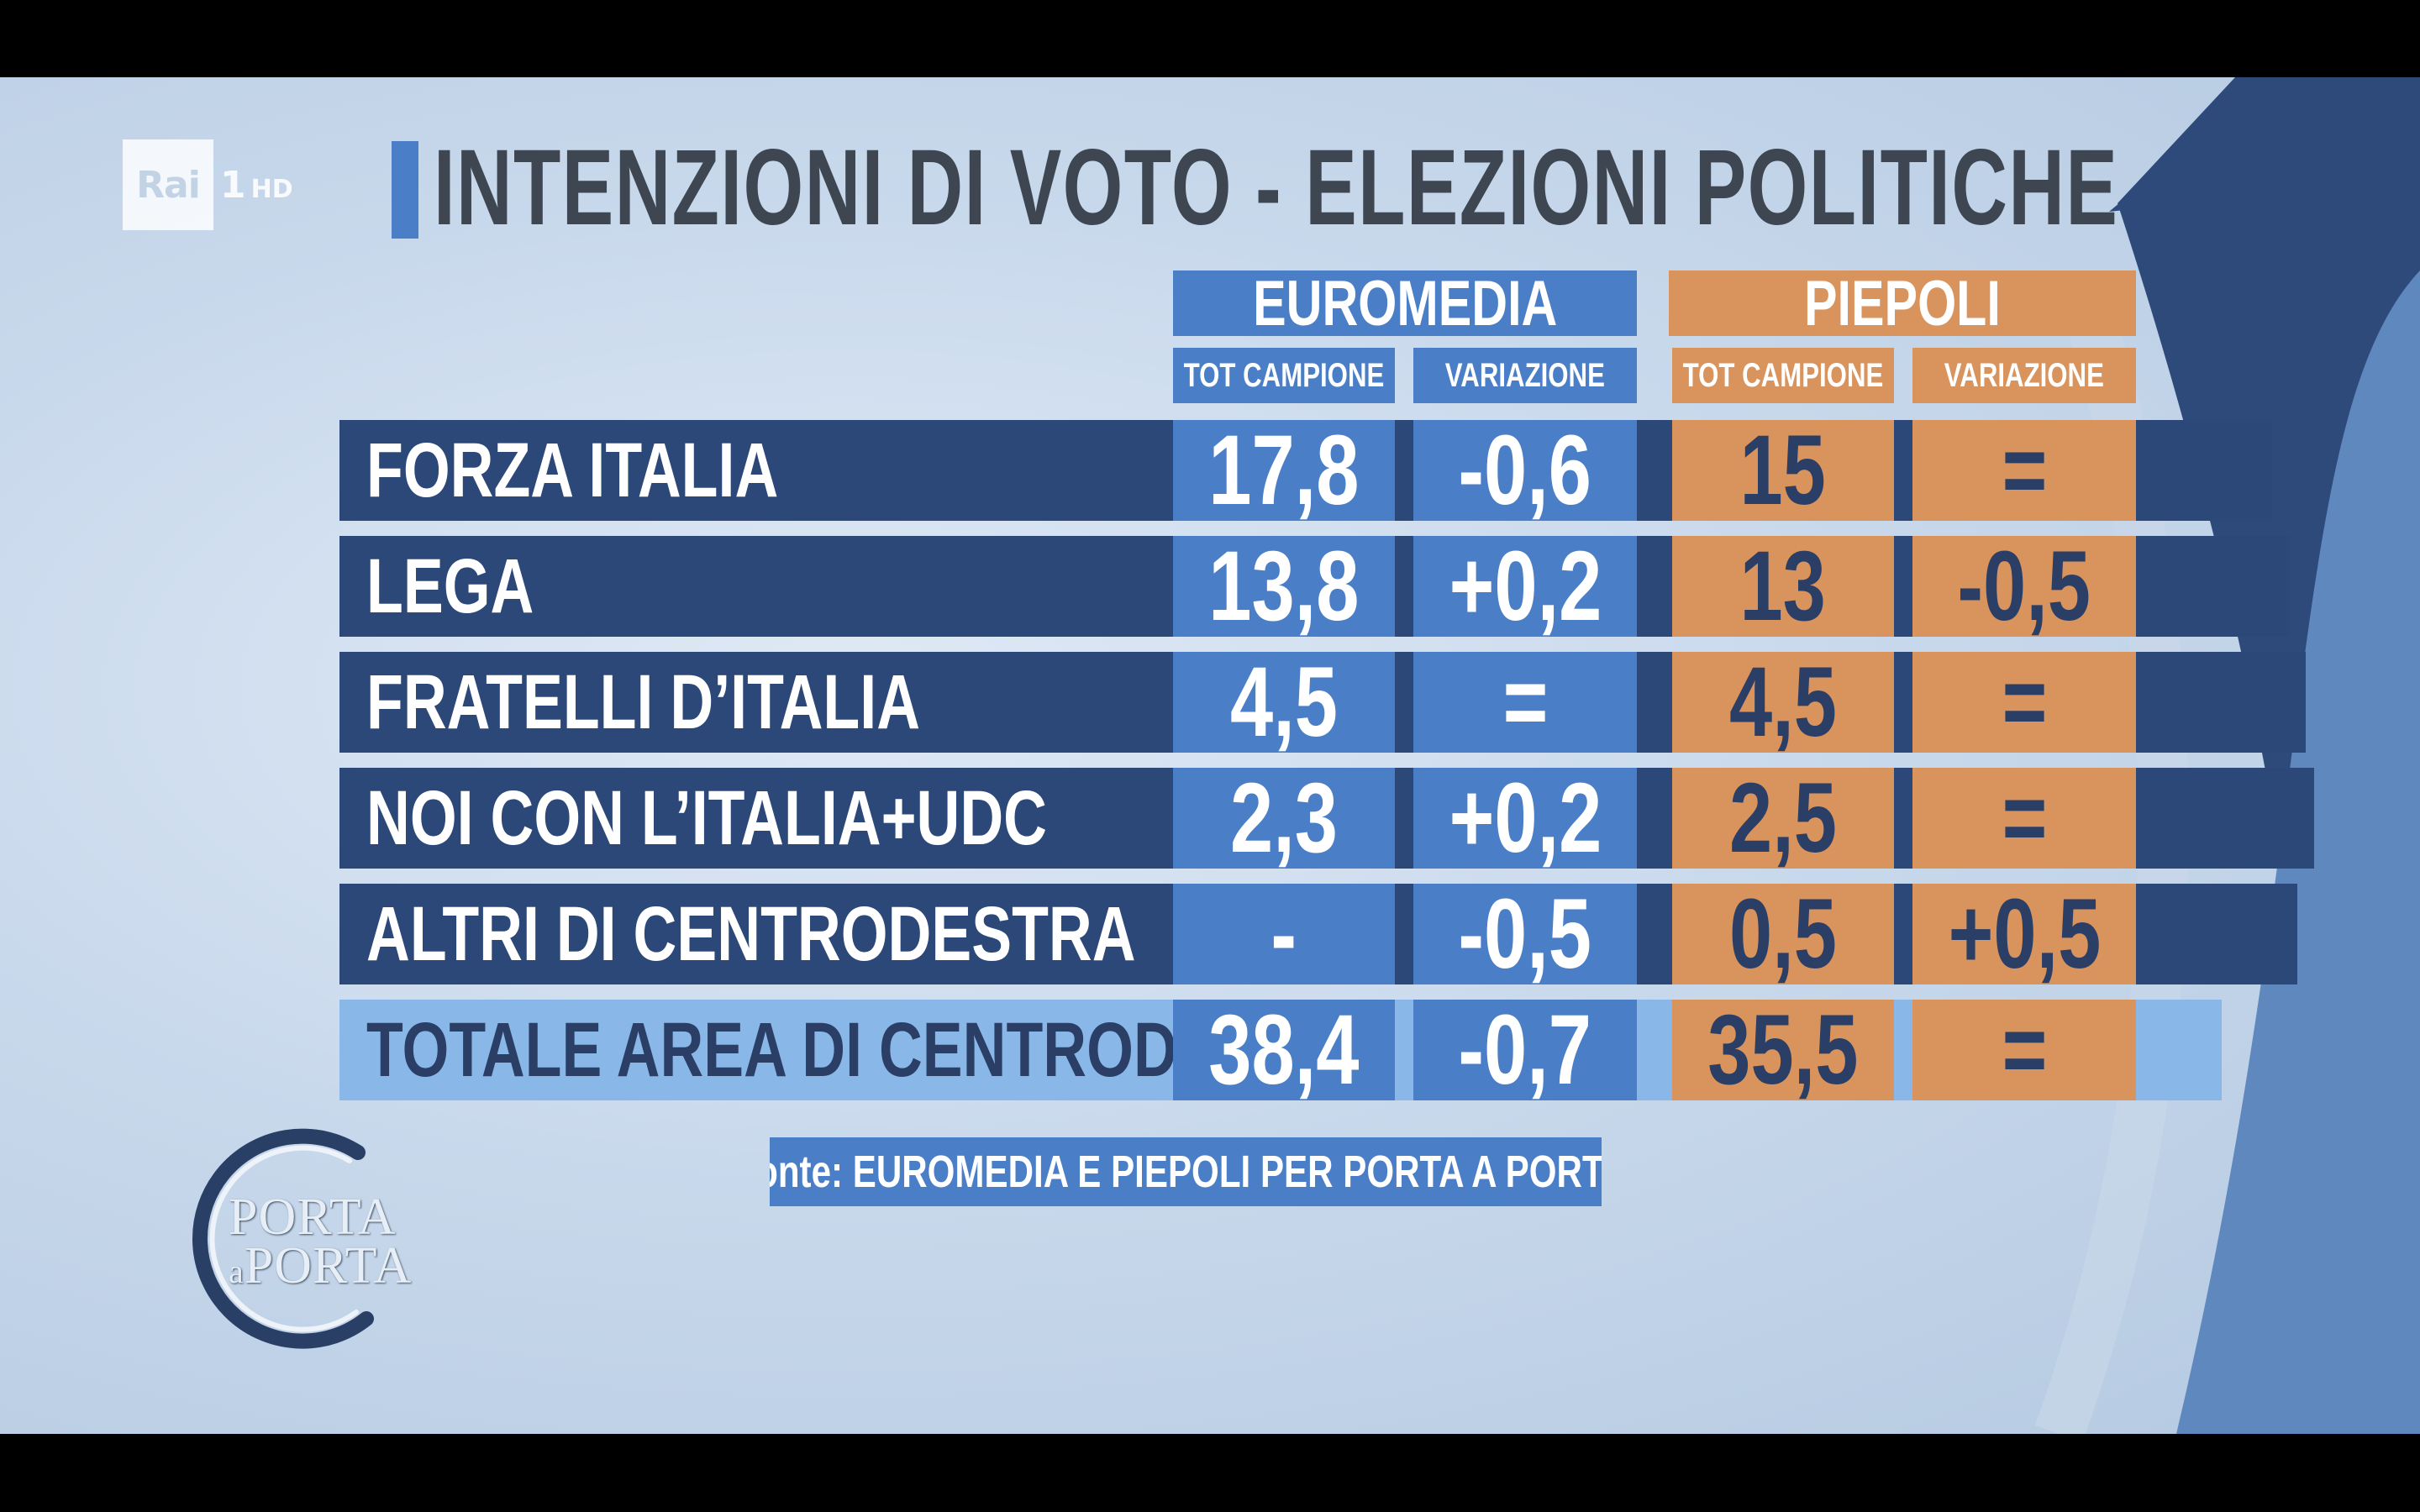 The image size is (2420, 1512). I want to click on party-label: FRATELLI D’ITALIA, so click(643, 702).